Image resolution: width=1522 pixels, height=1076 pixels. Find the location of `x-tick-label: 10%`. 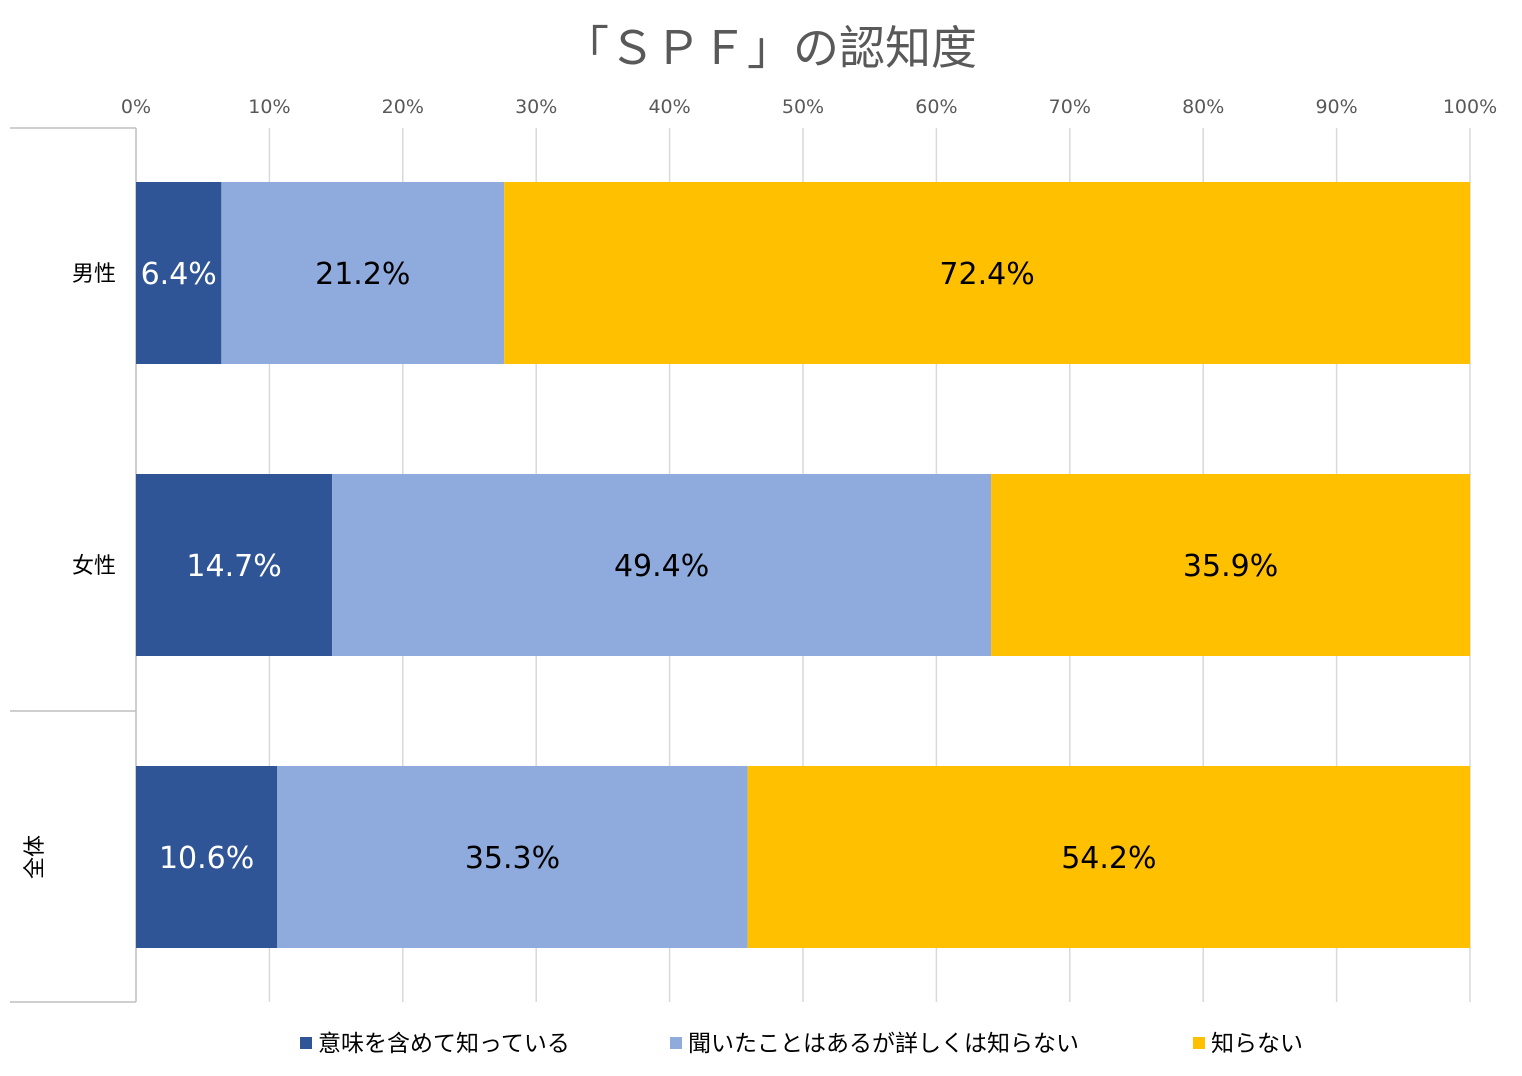

x-tick-label: 10% is located at coordinates (269, 107).